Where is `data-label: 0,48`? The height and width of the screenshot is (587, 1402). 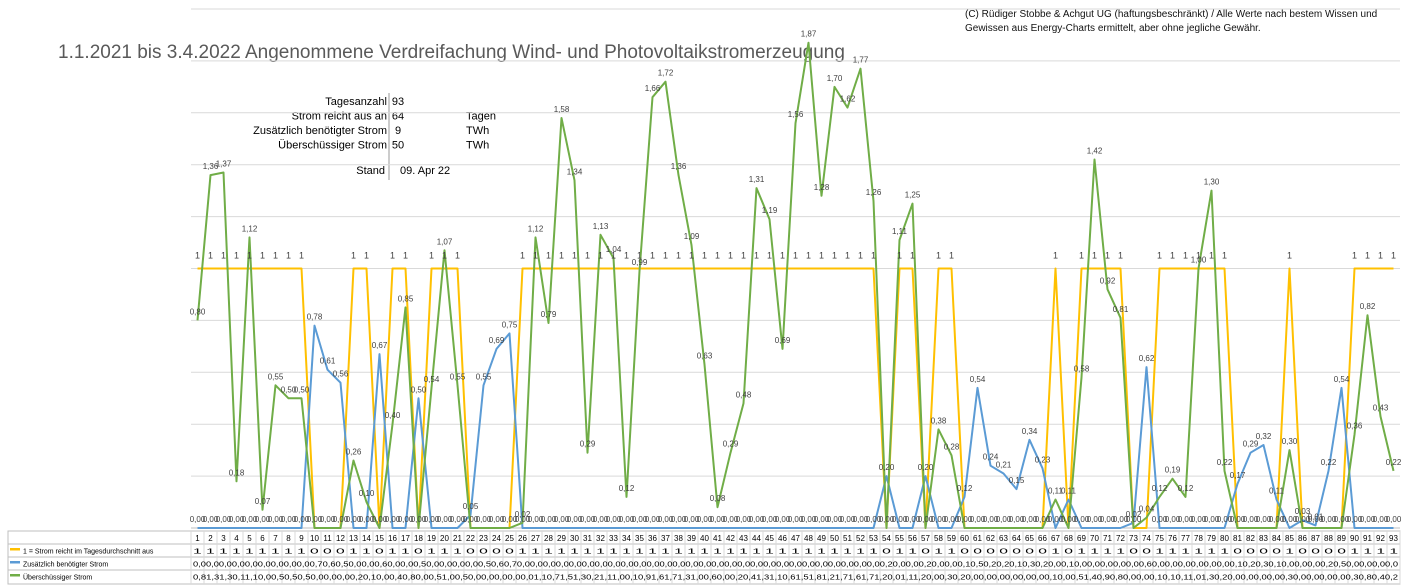
data-label: 0,48 is located at coordinates (744, 394).